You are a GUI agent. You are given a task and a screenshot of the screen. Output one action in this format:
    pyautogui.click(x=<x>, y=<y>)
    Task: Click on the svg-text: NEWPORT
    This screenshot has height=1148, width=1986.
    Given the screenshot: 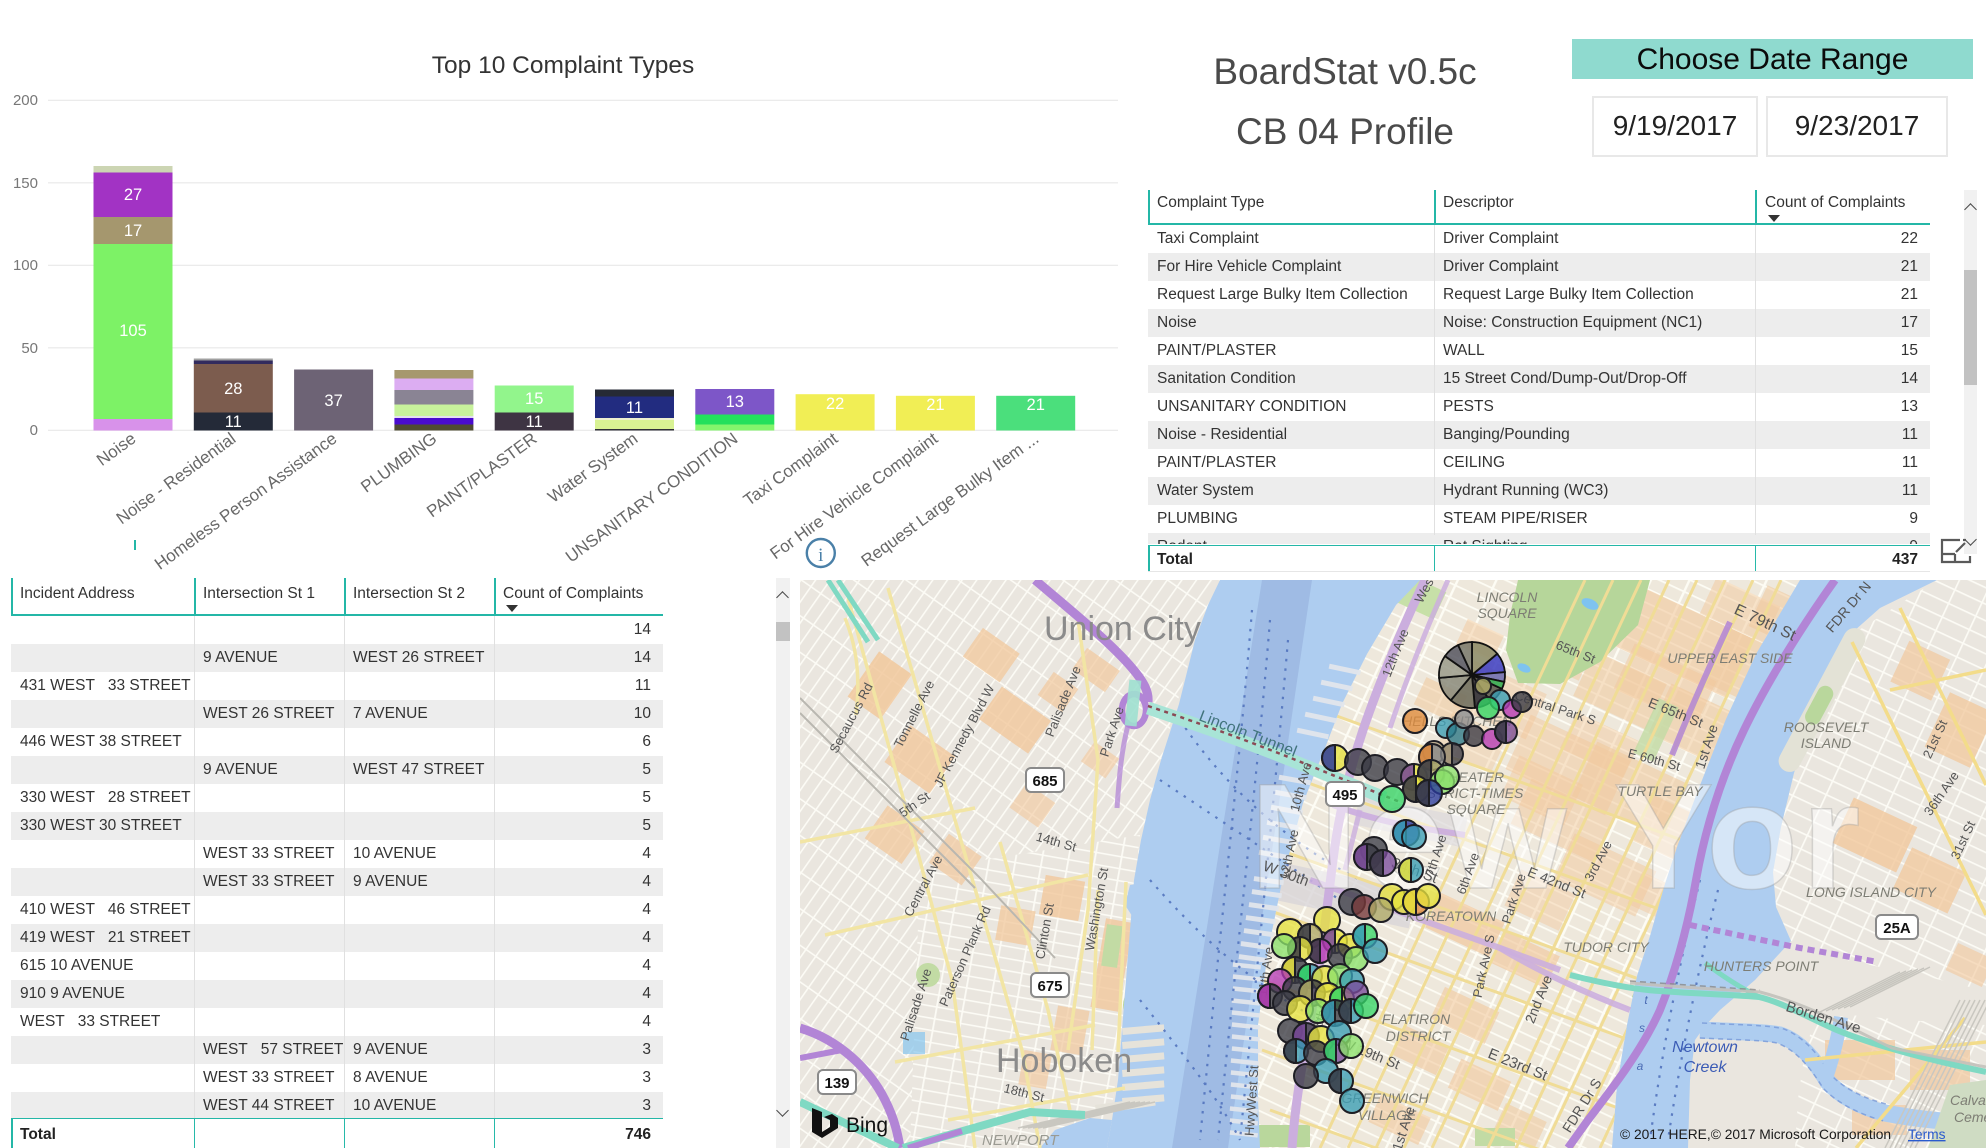 What is the action you would take?
    pyautogui.click(x=1021, y=1140)
    